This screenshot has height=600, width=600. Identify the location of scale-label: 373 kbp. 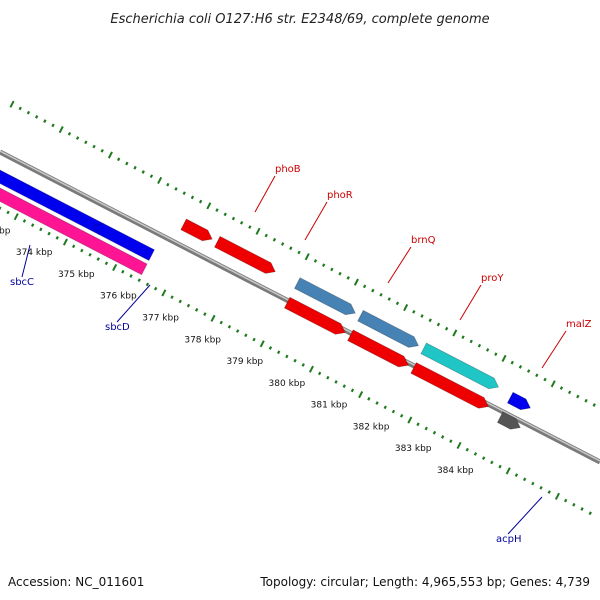
(5, 232).